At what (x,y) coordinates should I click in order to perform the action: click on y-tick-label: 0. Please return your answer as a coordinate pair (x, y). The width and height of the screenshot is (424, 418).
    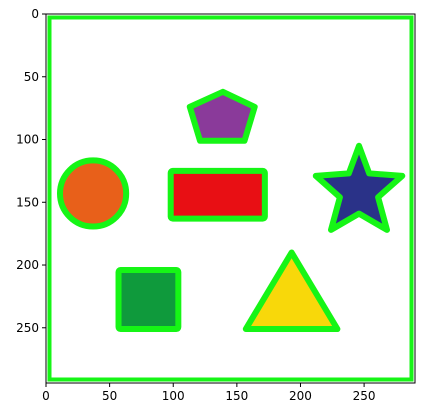
    Looking at the image, I should click on (35, 14).